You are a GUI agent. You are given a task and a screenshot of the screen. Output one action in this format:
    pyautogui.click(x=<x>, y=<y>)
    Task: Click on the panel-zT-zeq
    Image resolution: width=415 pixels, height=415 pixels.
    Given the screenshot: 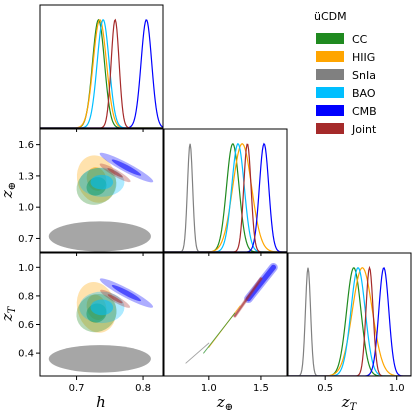 What is the action you would take?
    pyautogui.click(x=225, y=314)
    